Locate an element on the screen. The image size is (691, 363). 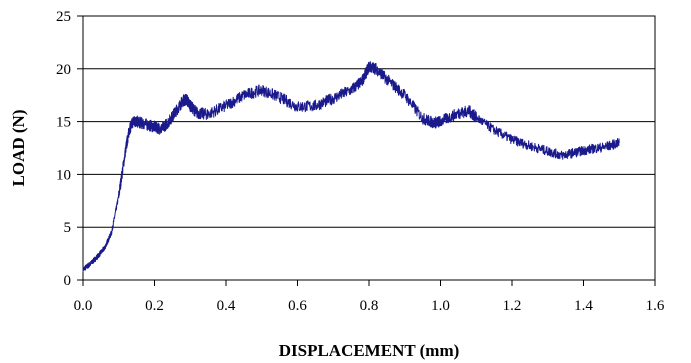
x-tick-label: 1.6 is located at coordinates (655, 306).